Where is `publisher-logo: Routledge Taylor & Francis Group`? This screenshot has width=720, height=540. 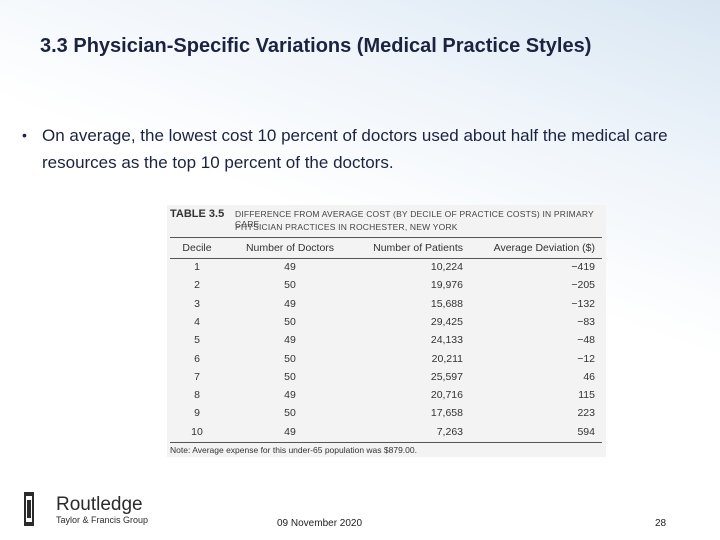
publisher-logo: Routledge Taylor & Francis Group is located at coordinates (86, 509).